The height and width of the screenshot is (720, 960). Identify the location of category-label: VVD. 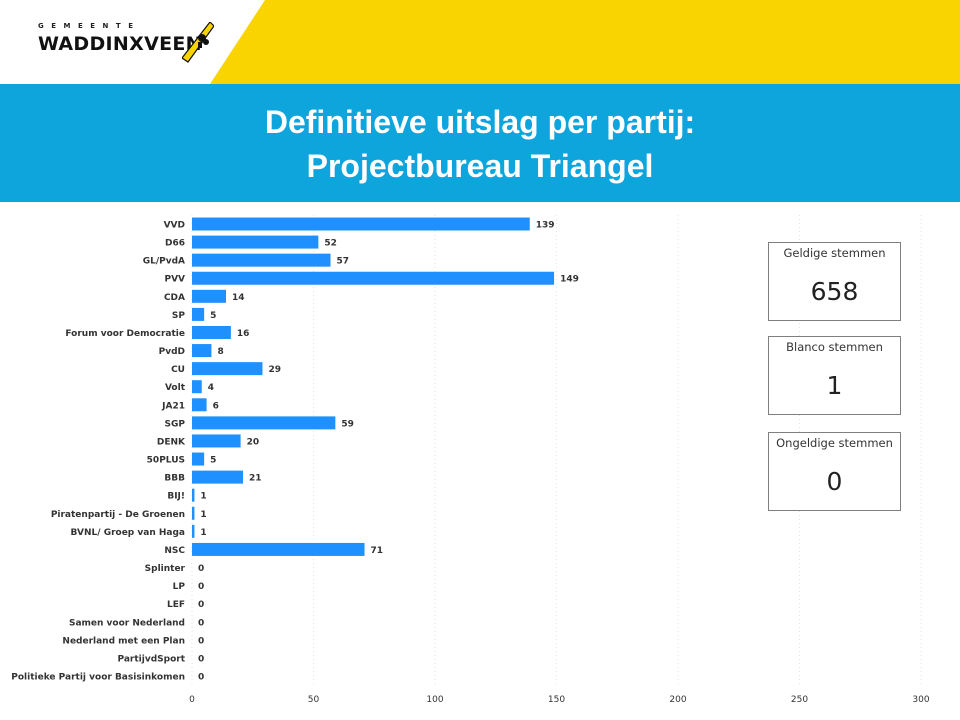
(174, 226).